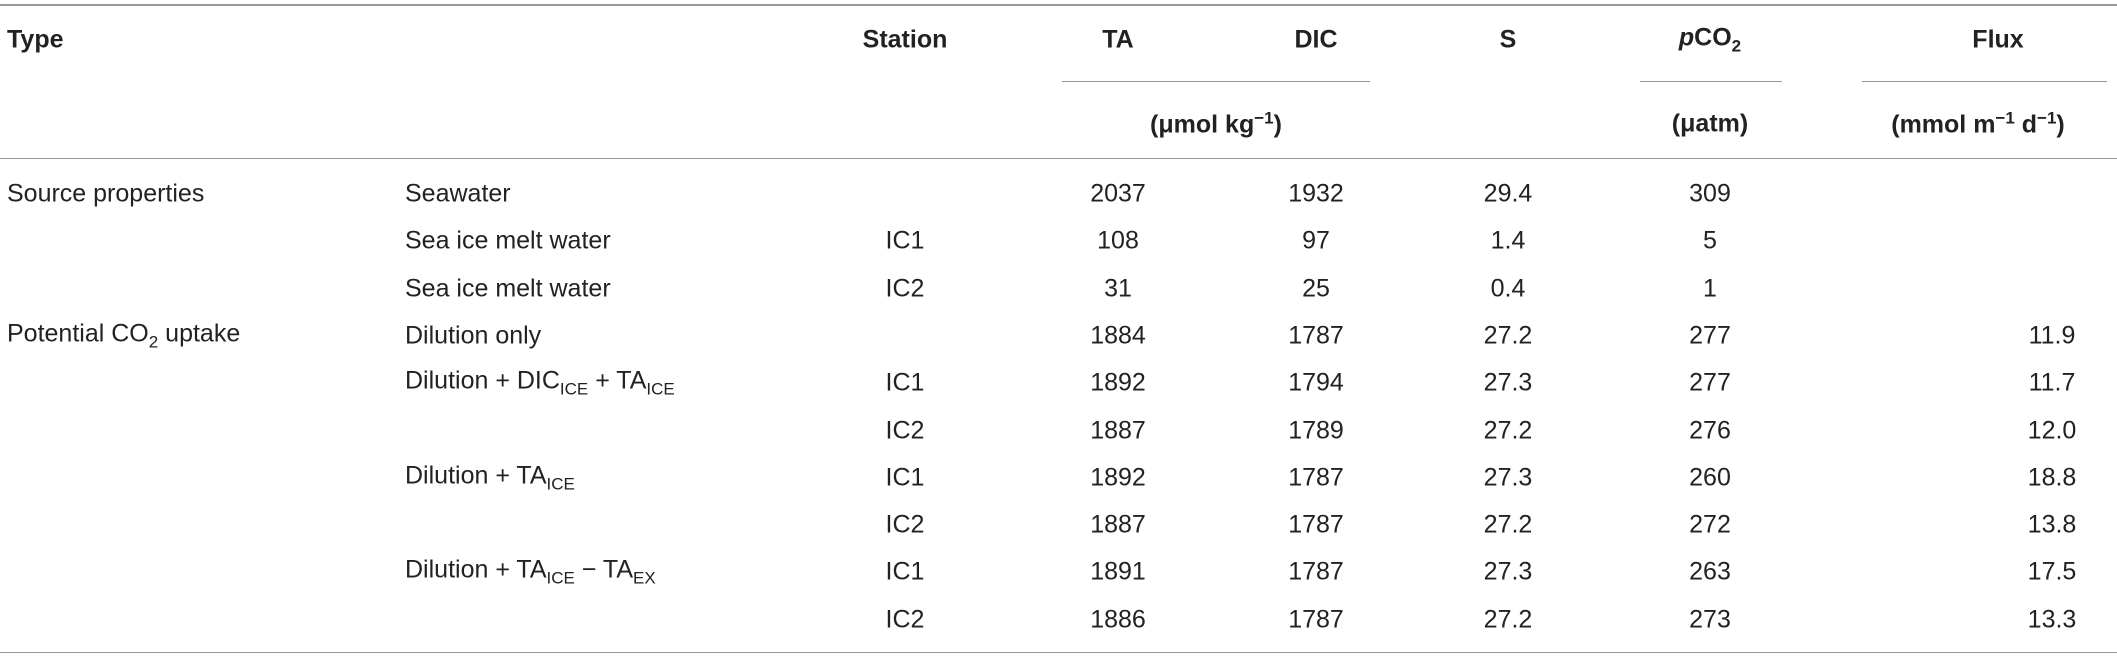  What do you see at coordinates (458, 193) in the screenshot?
I see `table-cell: Seawater` at bounding box center [458, 193].